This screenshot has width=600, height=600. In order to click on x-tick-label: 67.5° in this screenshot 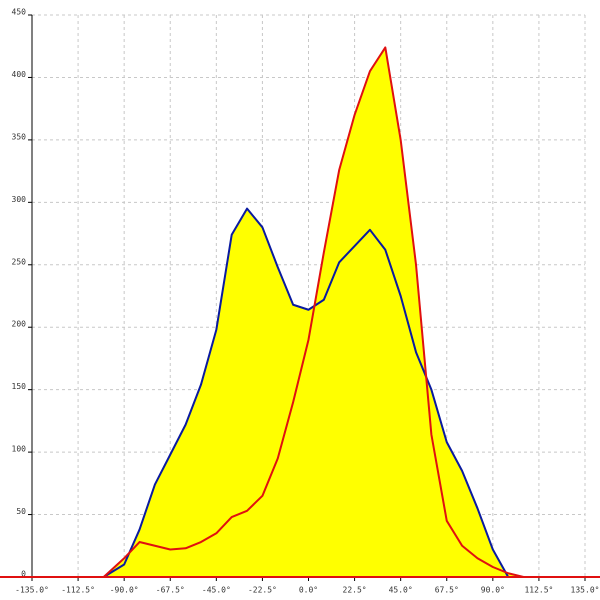, I will do `click(447, 590)`.